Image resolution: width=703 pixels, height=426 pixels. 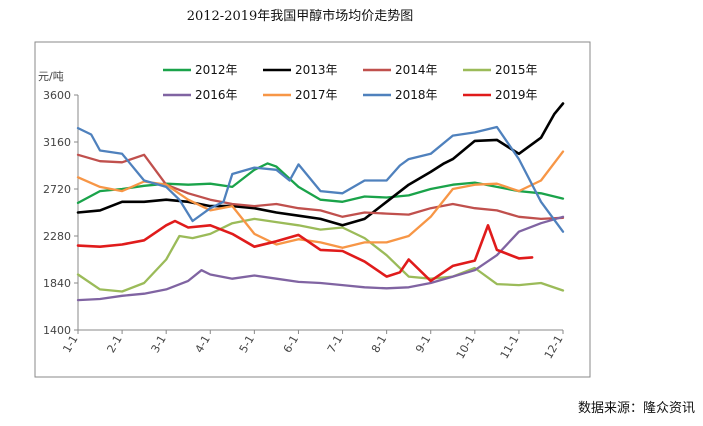 I want to click on legend-label: 2013年, so click(x=316, y=70).